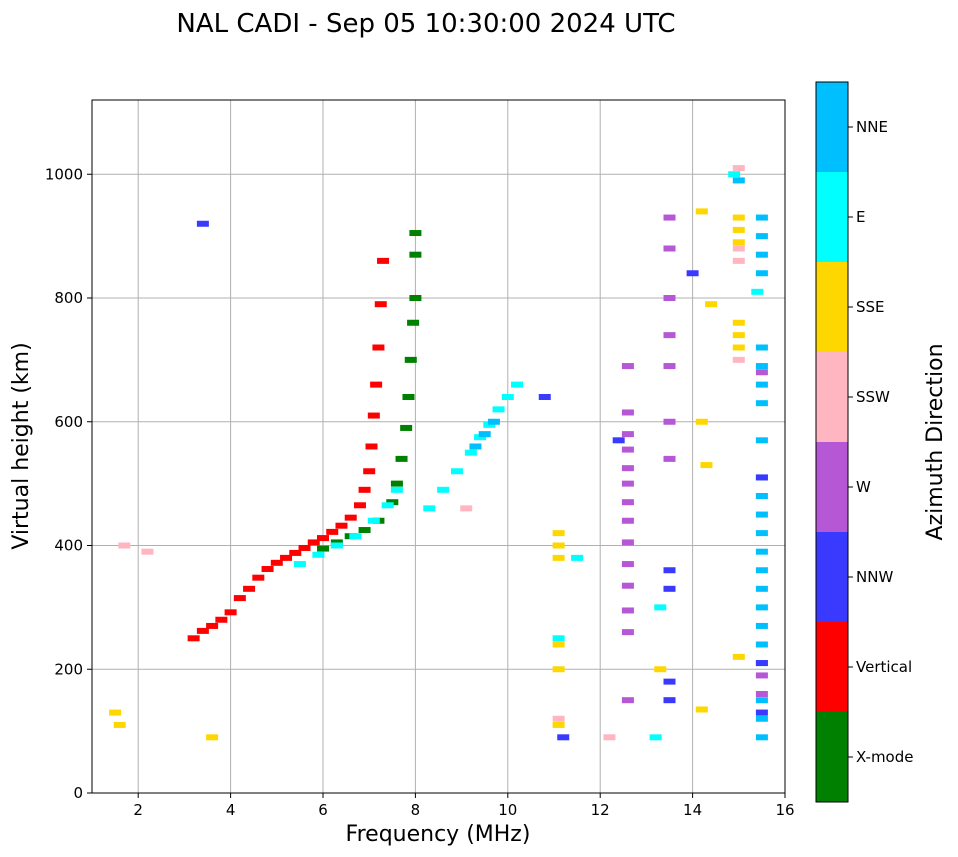 Image resolution: width=958 pixels, height=857 pixels. Describe the element at coordinates (935, 441) in the screenshot. I see `colorbar-label: Azimuth Direction` at that location.